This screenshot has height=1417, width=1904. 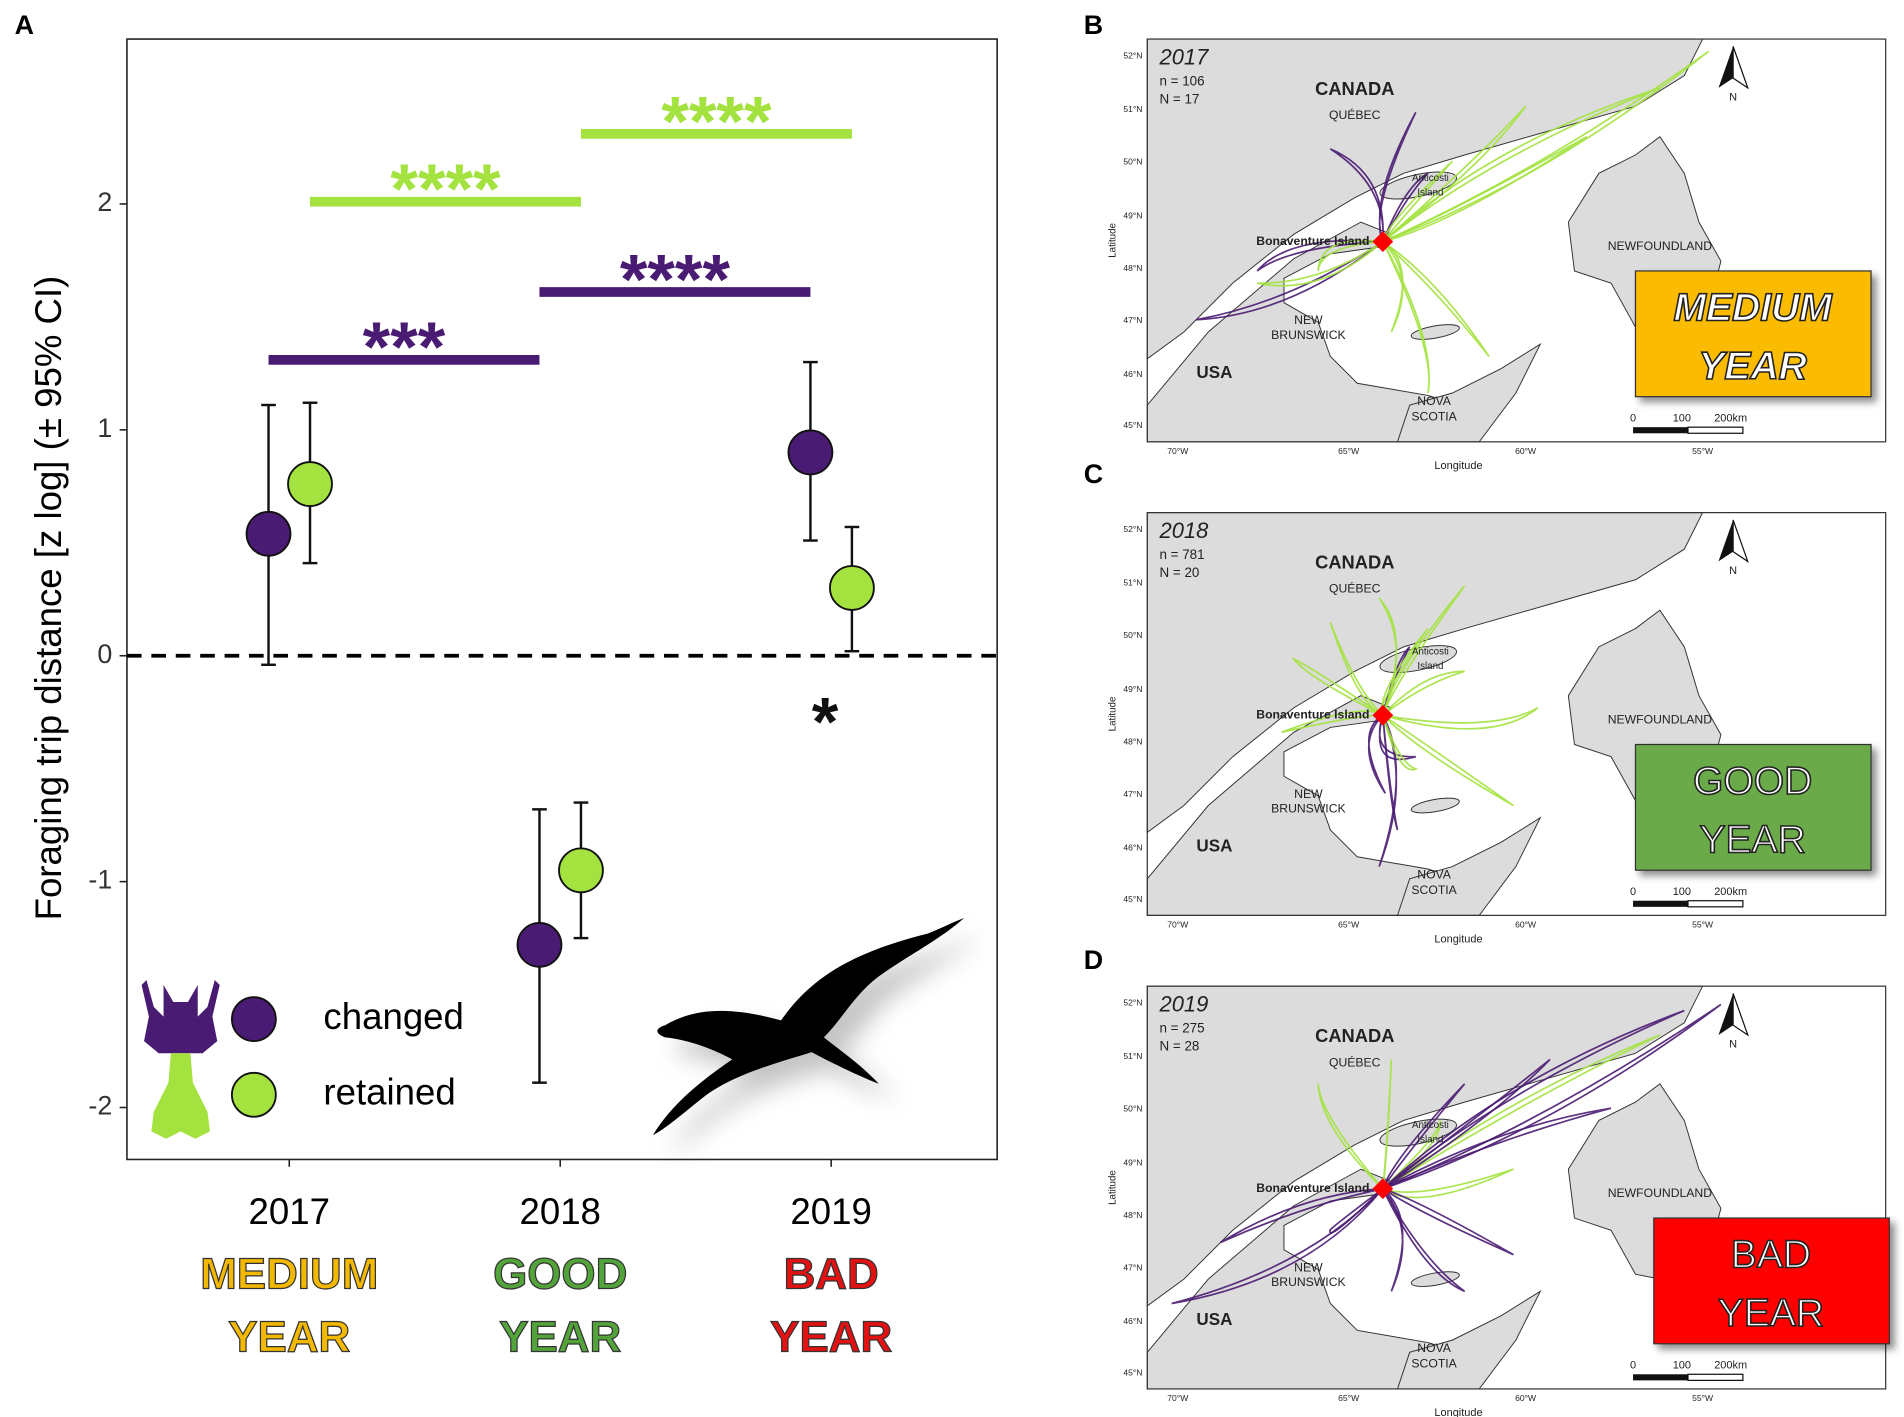 What do you see at coordinates (289, 1273) in the screenshot?
I see `category-note: MEDIUM` at bounding box center [289, 1273].